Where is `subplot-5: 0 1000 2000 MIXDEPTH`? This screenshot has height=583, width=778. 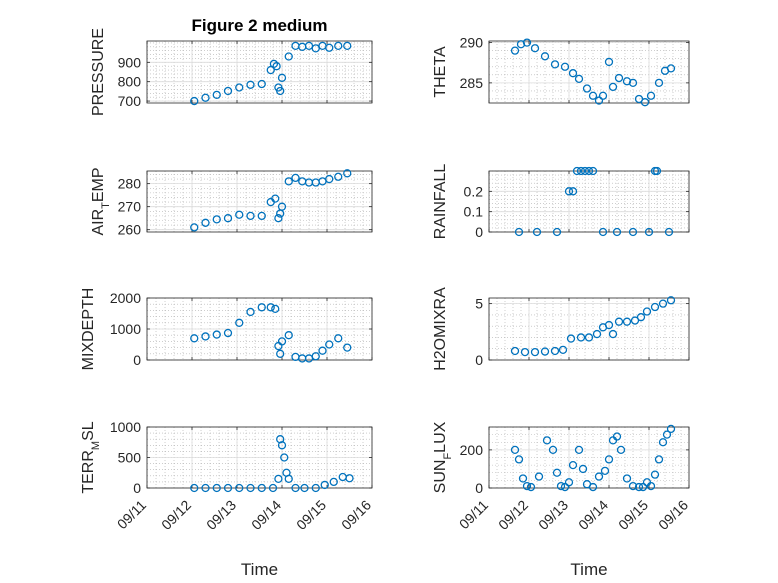
subplot-5: 0 1000 2000 MIXDEPTH is located at coordinates (226, 329).